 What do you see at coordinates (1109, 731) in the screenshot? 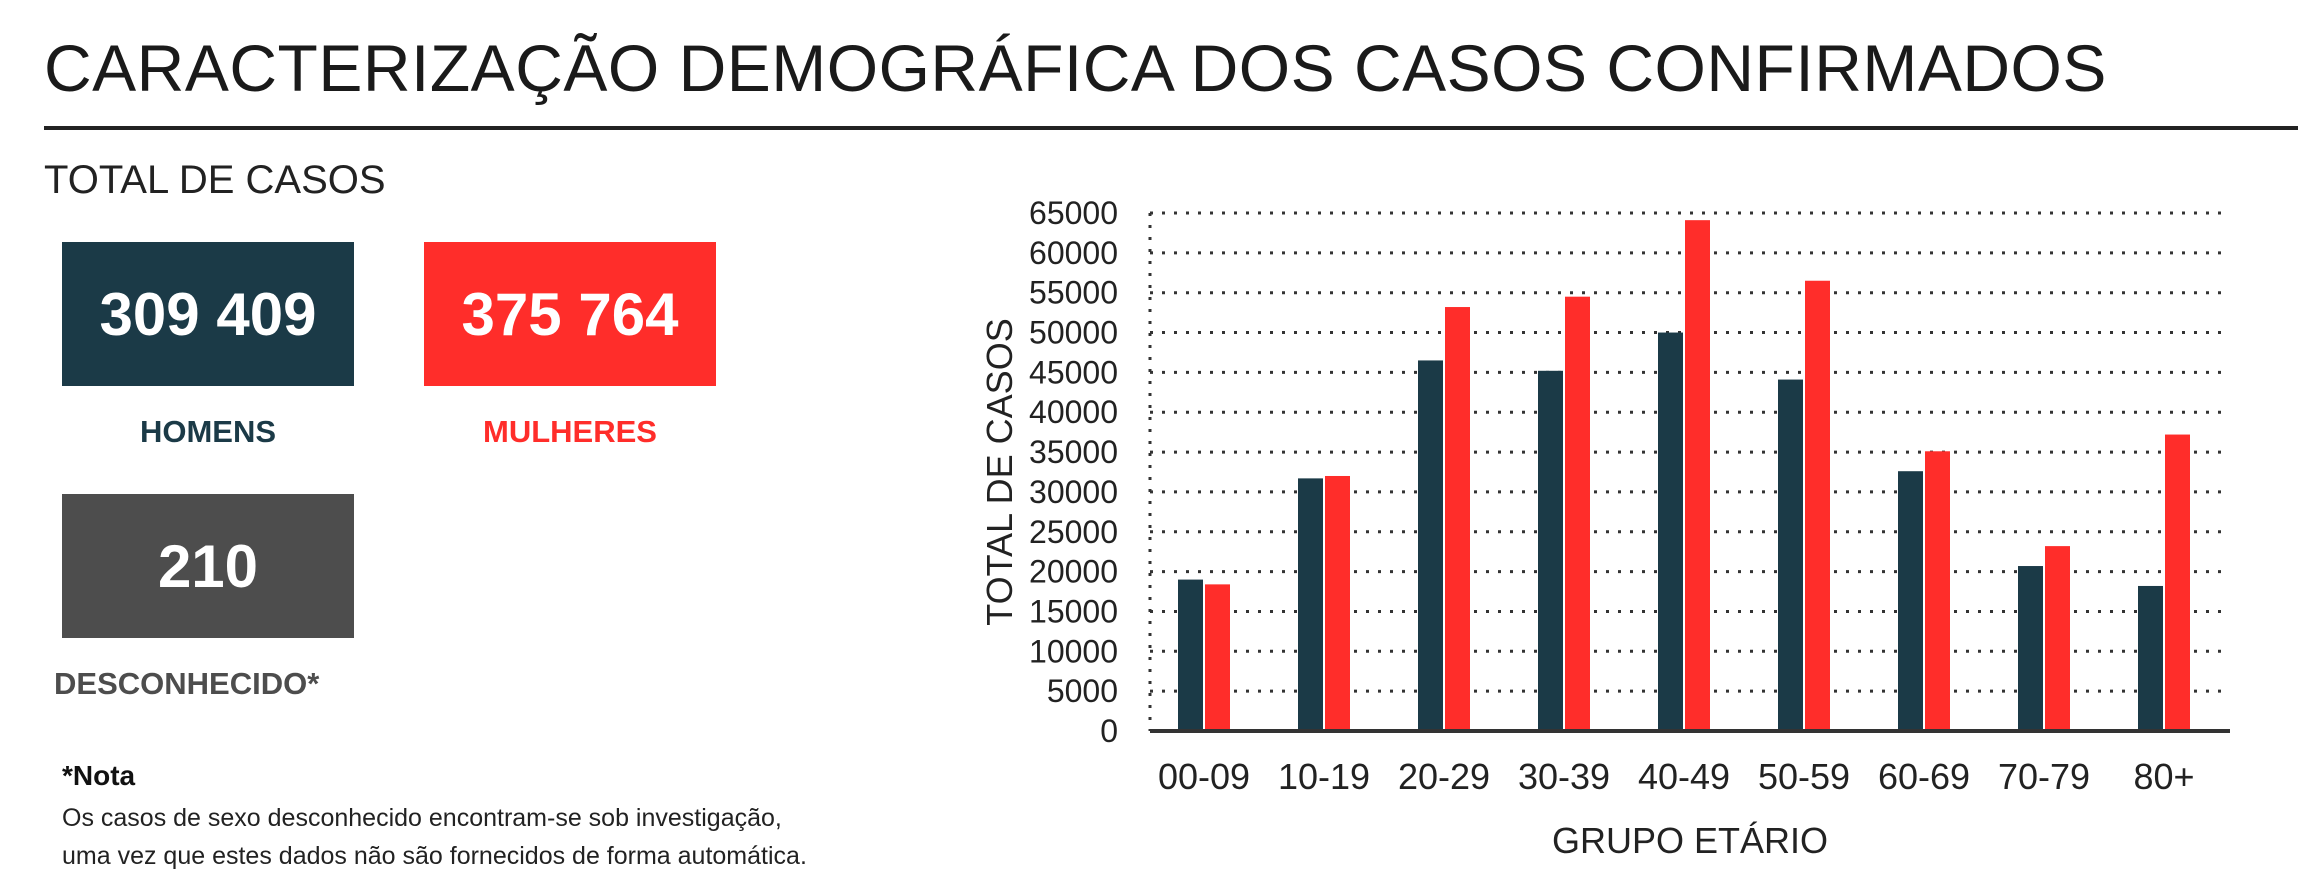
I see `y-tick-label: 0` at bounding box center [1109, 731].